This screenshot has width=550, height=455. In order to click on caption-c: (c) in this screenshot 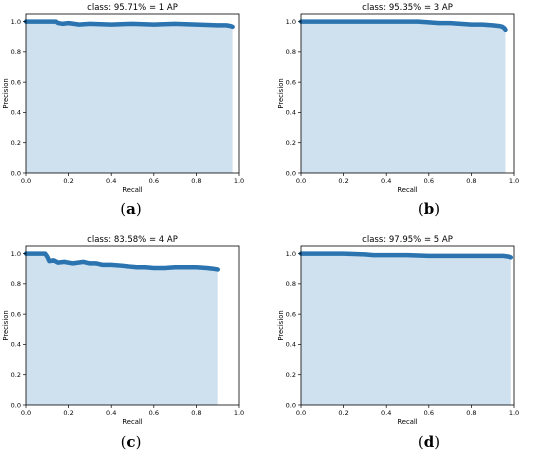, I will do `click(131, 442)`.